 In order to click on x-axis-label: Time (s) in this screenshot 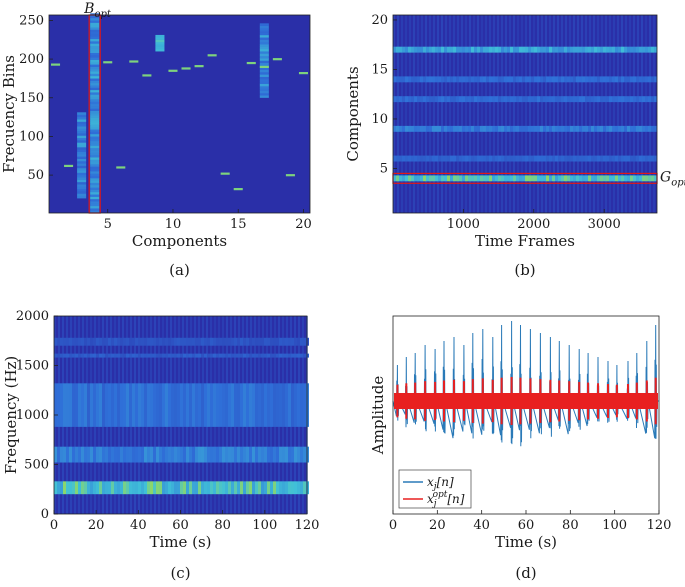, I will do `click(526, 542)`.